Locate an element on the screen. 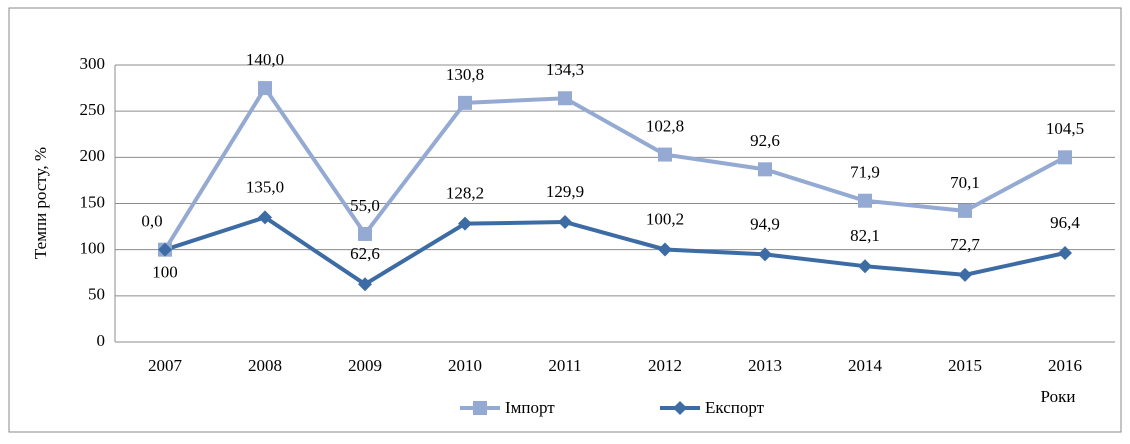 The height and width of the screenshot is (444, 1130). legend-label: Експорт is located at coordinates (735, 407).